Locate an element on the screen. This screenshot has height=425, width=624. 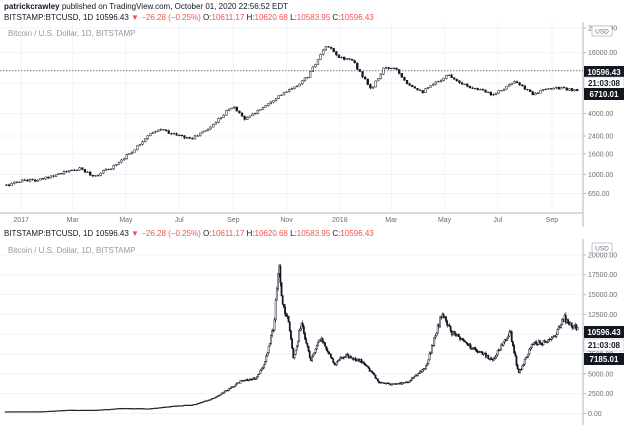
price-tag-label: 10596.43 is located at coordinates (604, 72).